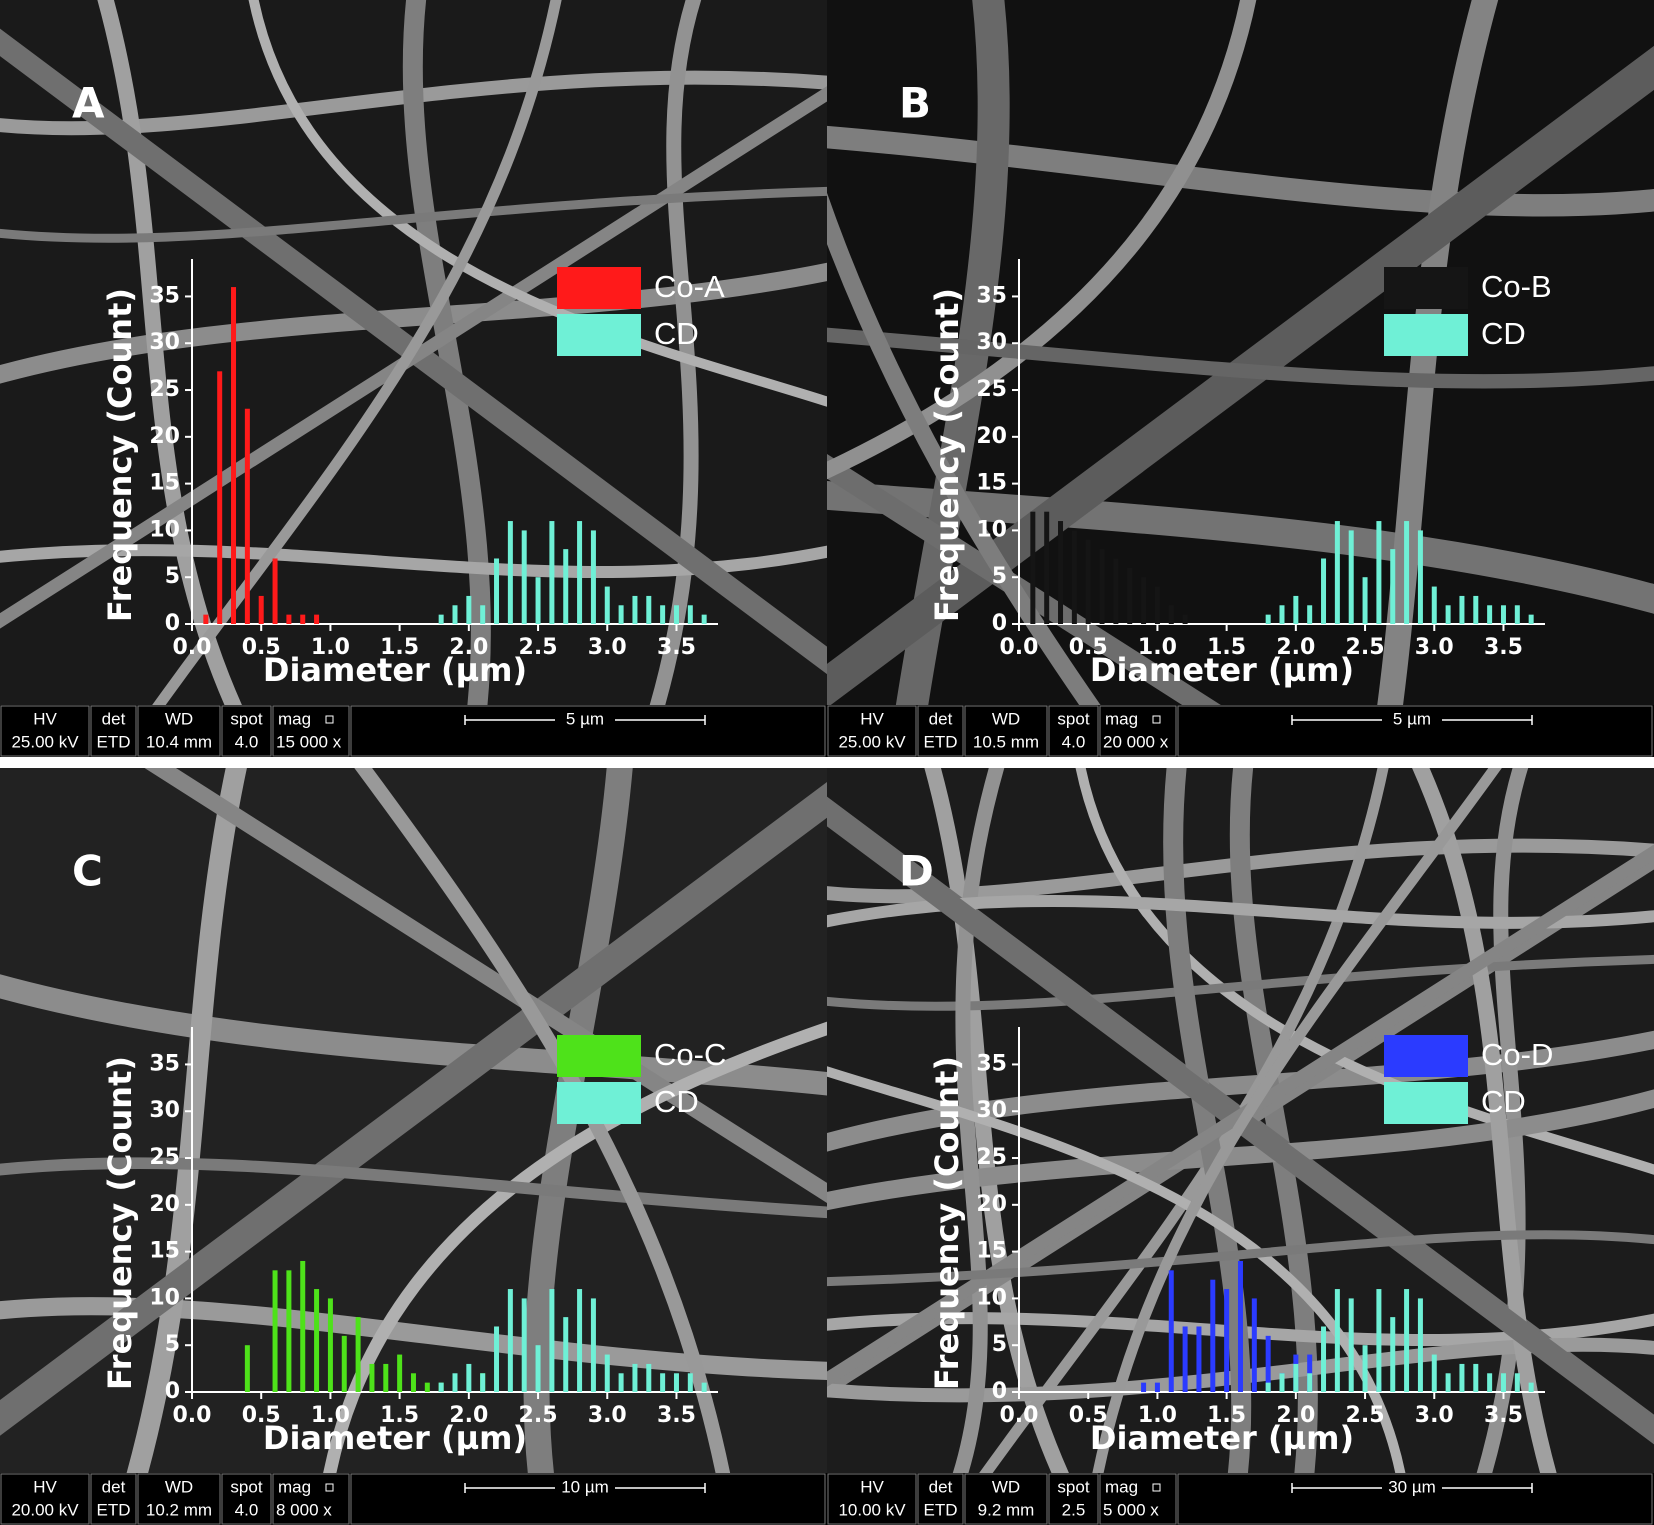 The height and width of the screenshot is (1525, 1654). I want to click on y-tick-label: 35, so click(164, 1063).